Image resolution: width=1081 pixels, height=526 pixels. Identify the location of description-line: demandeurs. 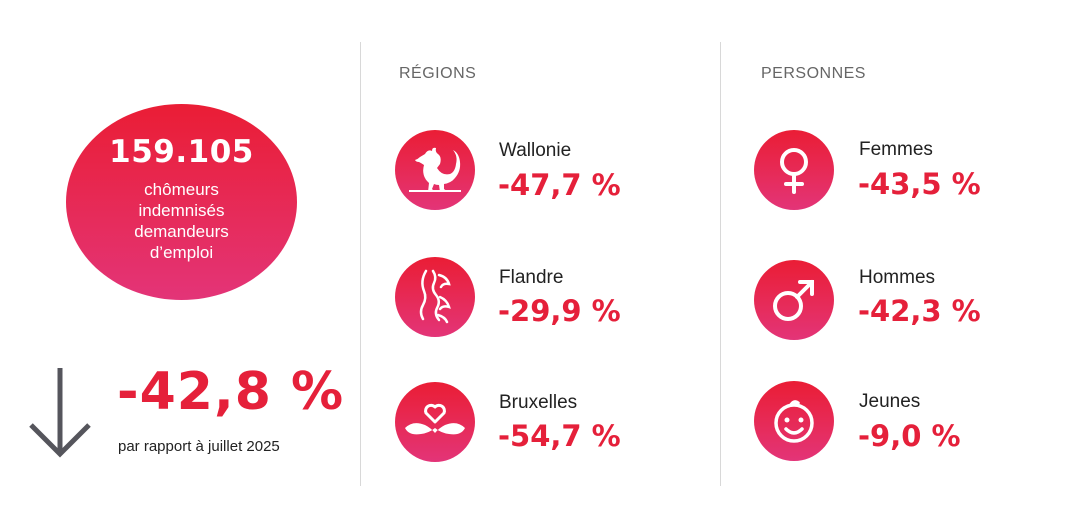
(181, 231).